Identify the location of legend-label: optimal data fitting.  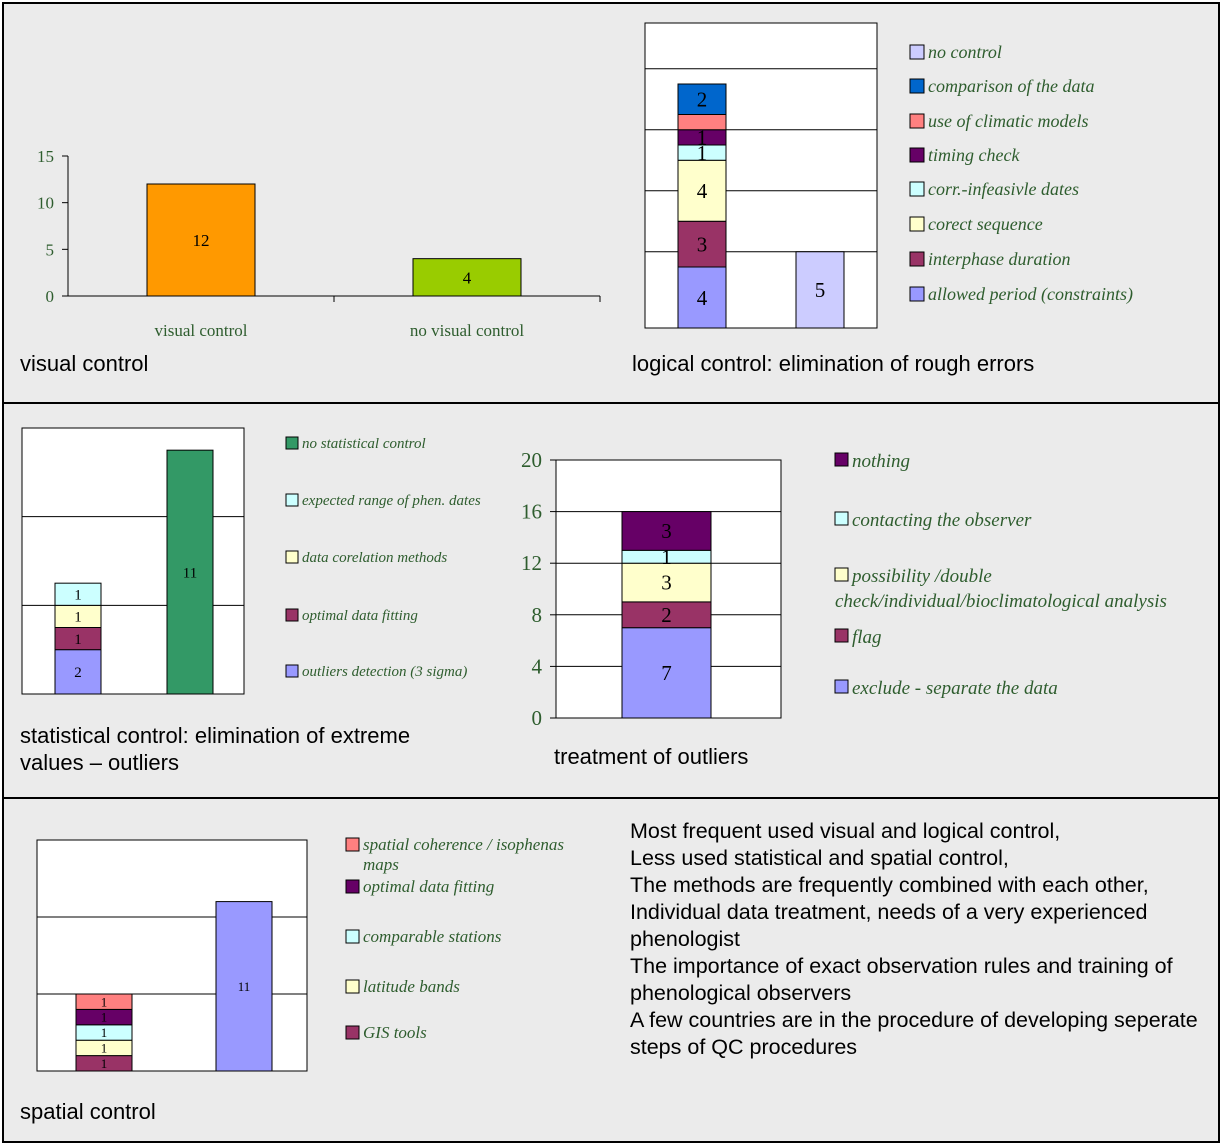
(360, 616).